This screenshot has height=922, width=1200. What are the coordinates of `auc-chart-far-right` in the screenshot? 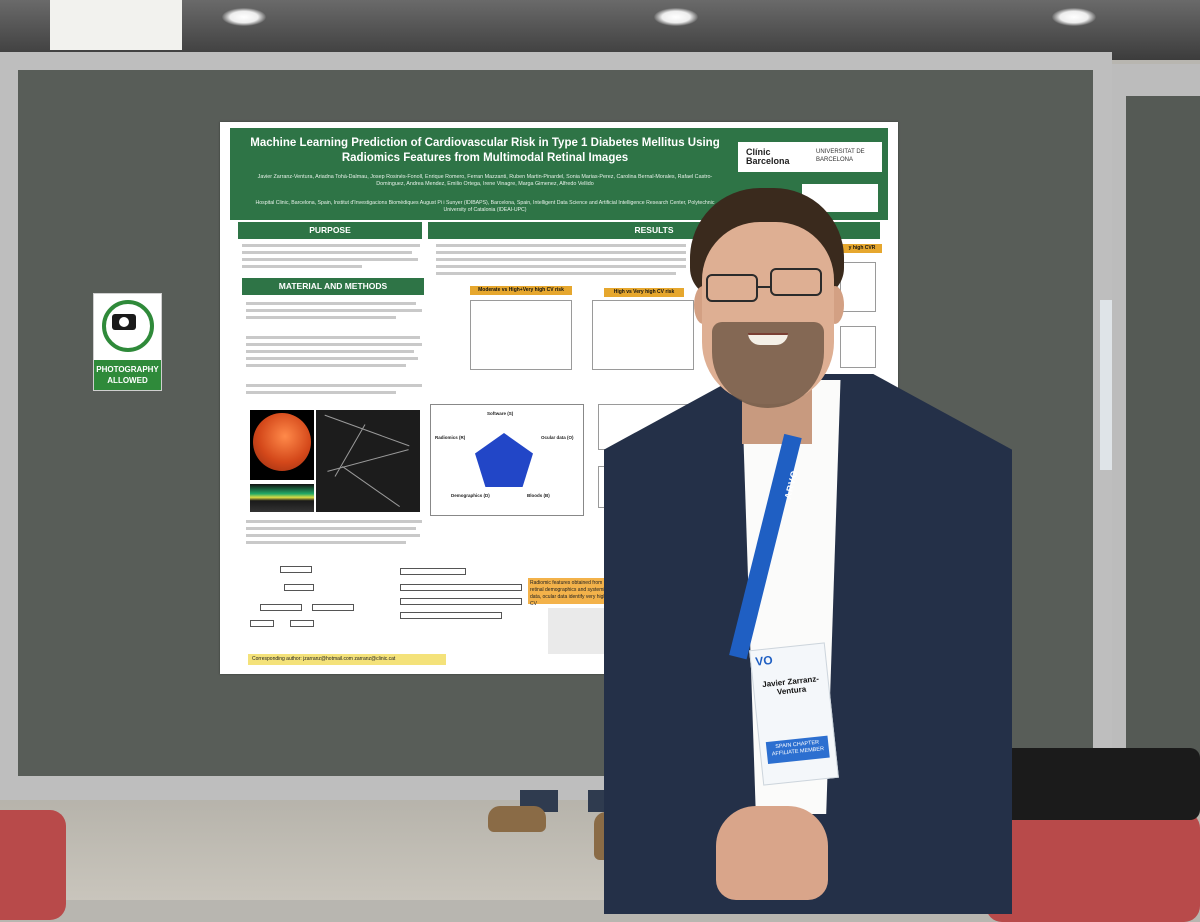 It's located at (858, 287).